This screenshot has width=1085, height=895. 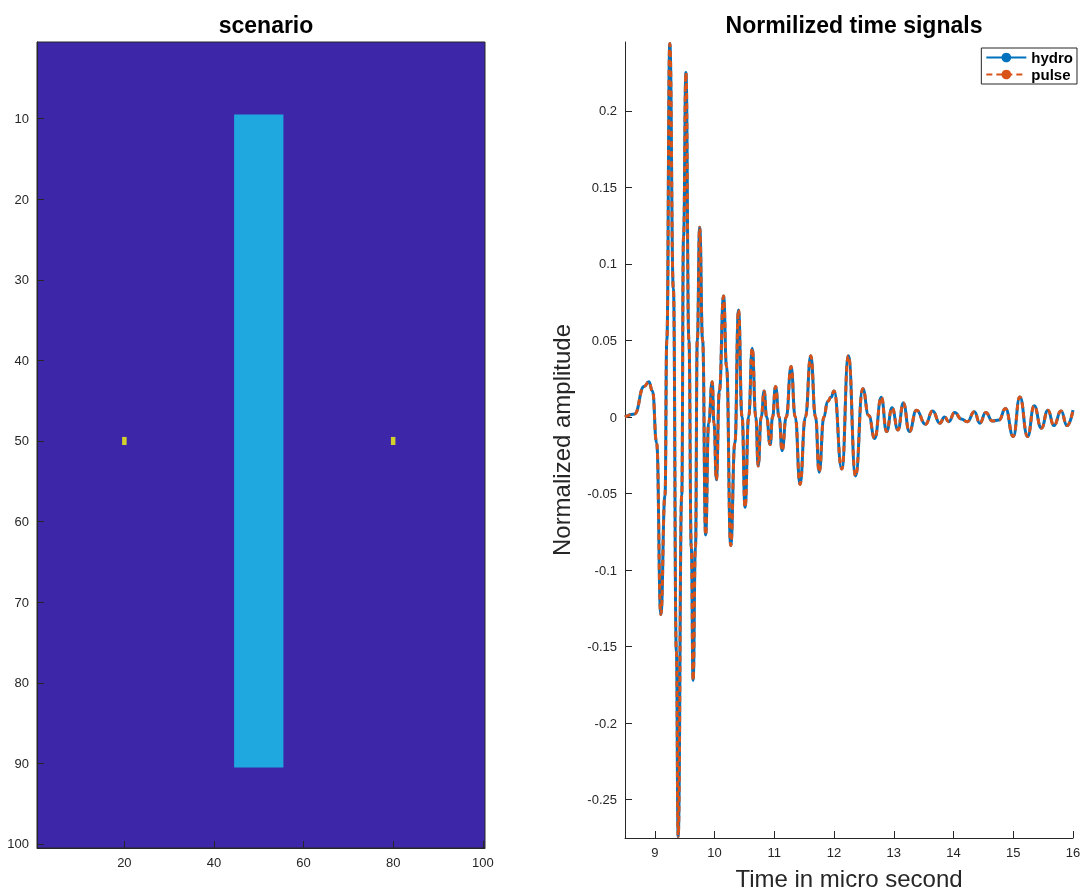 I want to click on y-tick-label: 70, so click(x=21, y=602).